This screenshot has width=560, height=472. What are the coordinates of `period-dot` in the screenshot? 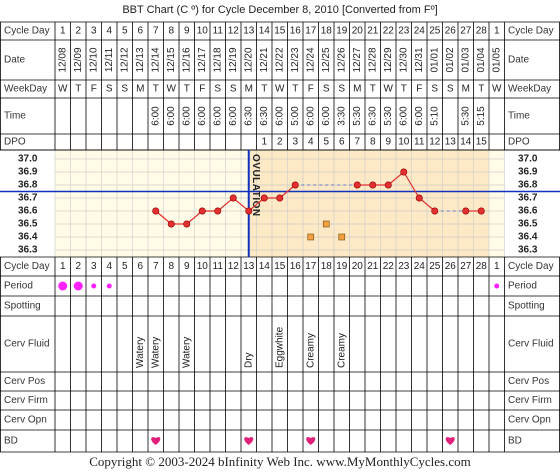 It's located at (109, 286).